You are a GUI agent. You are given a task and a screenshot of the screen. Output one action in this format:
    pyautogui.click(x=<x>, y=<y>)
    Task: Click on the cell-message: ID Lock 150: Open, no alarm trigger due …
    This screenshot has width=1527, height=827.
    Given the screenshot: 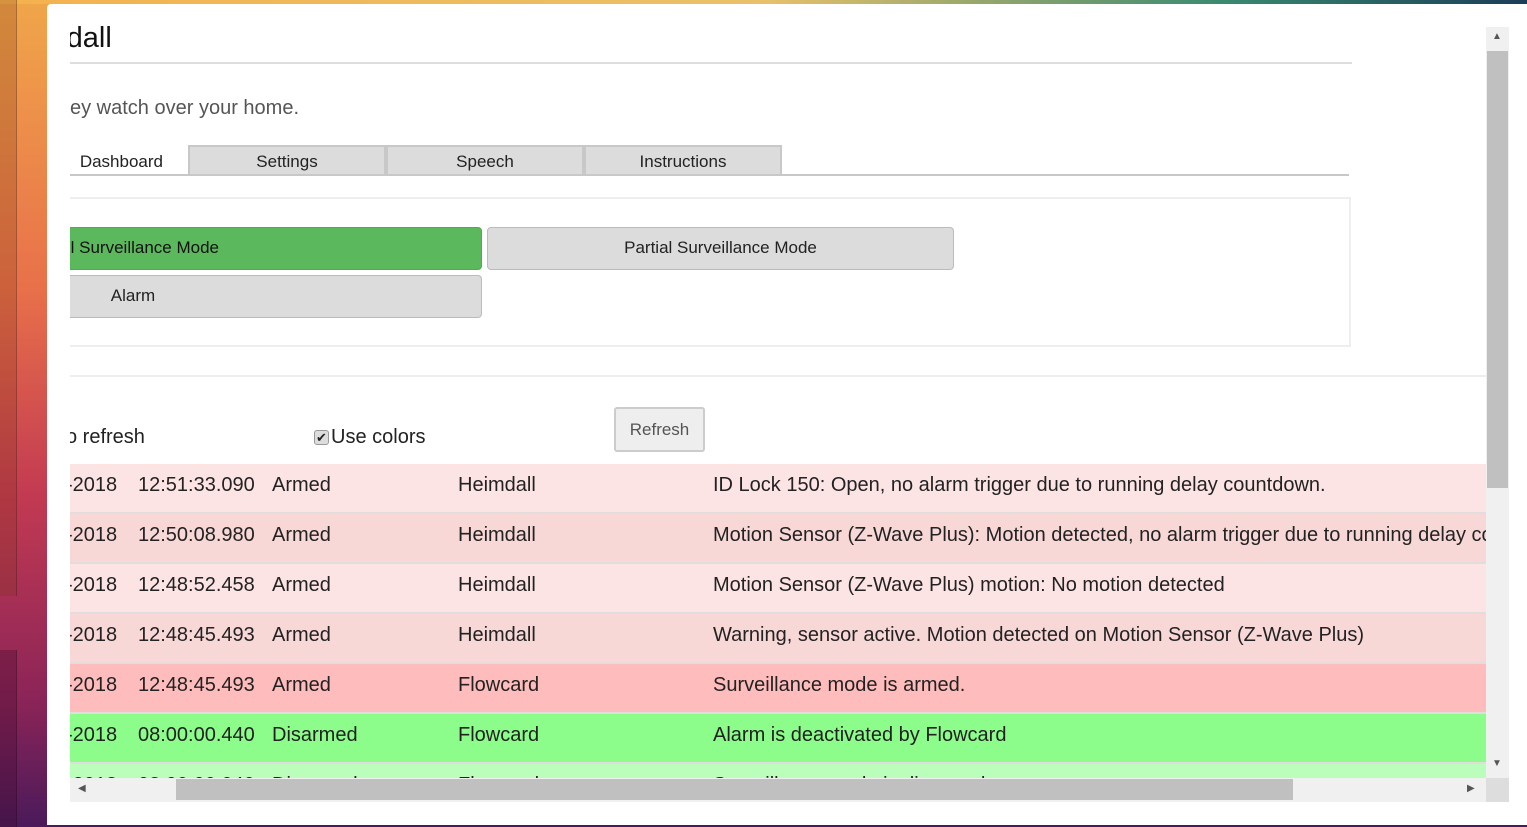 What is the action you would take?
    pyautogui.click(x=1019, y=485)
    